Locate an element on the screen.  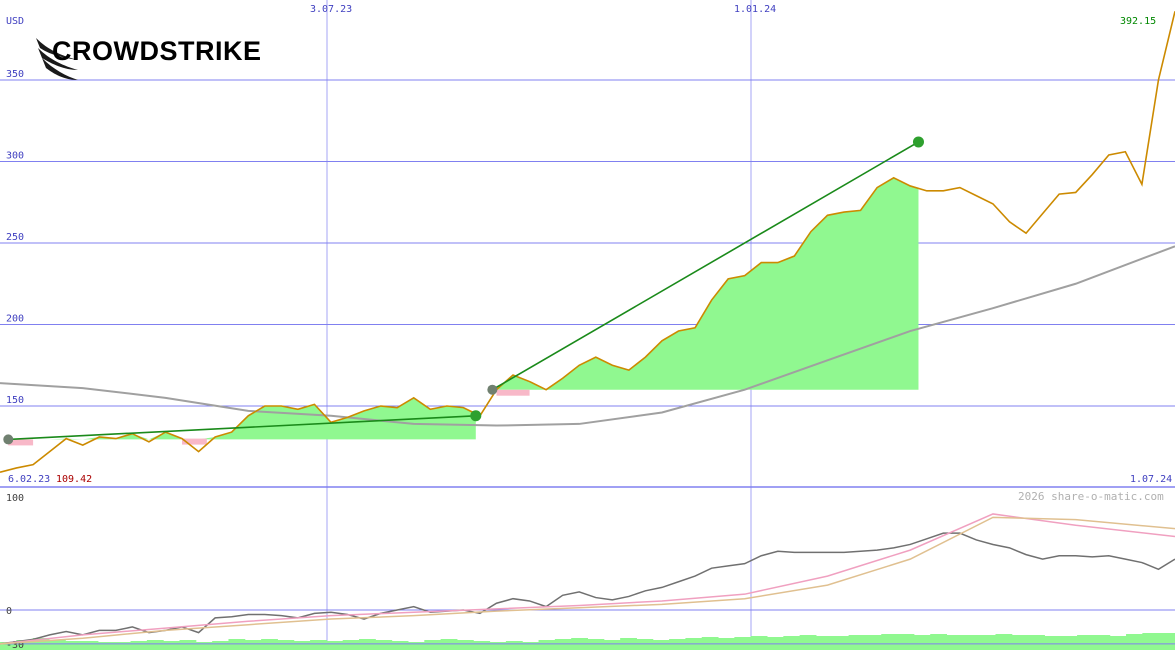
logo-text: CROWDSTRIKE is located at coordinates (157, 51).